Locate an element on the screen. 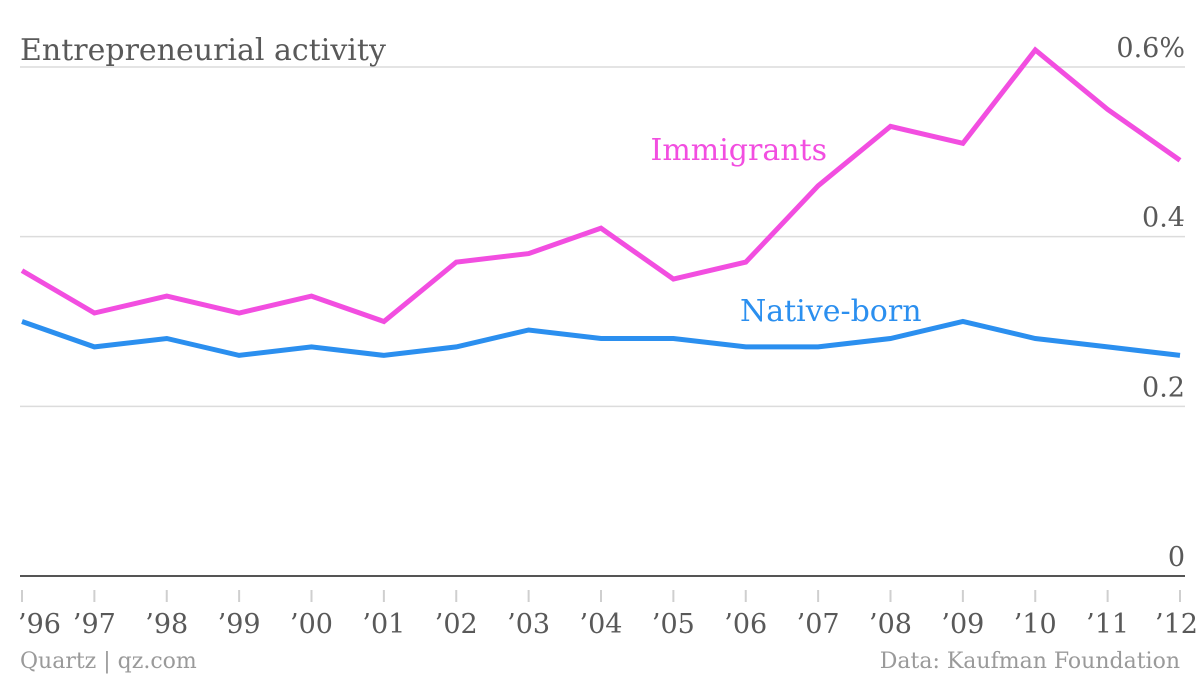 Image resolution: width=1200 pixels, height=681 pixels. series-line-native-born is located at coordinates (601, 338).